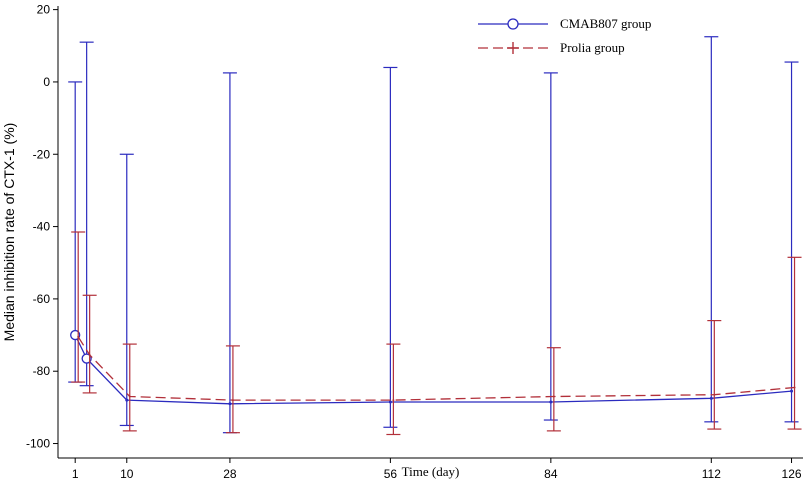 The width and height of the screenshot is (809, 482). What do you see at coordinates (592, 47) in the screenshot?
I see `legend-label-prolia: Prolia group` at bounding box center [592, 47].